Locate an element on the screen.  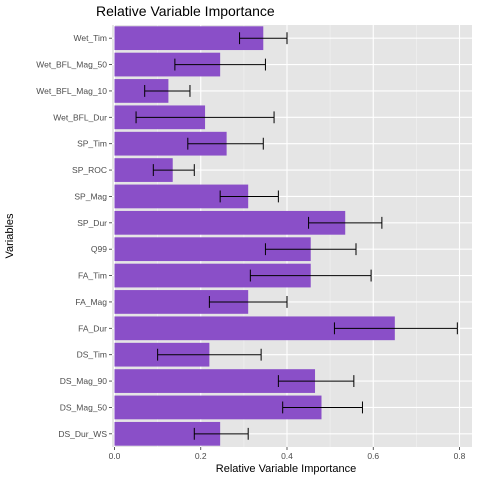
x-tick-label: 0.6 is located at coordinates (373, 456).